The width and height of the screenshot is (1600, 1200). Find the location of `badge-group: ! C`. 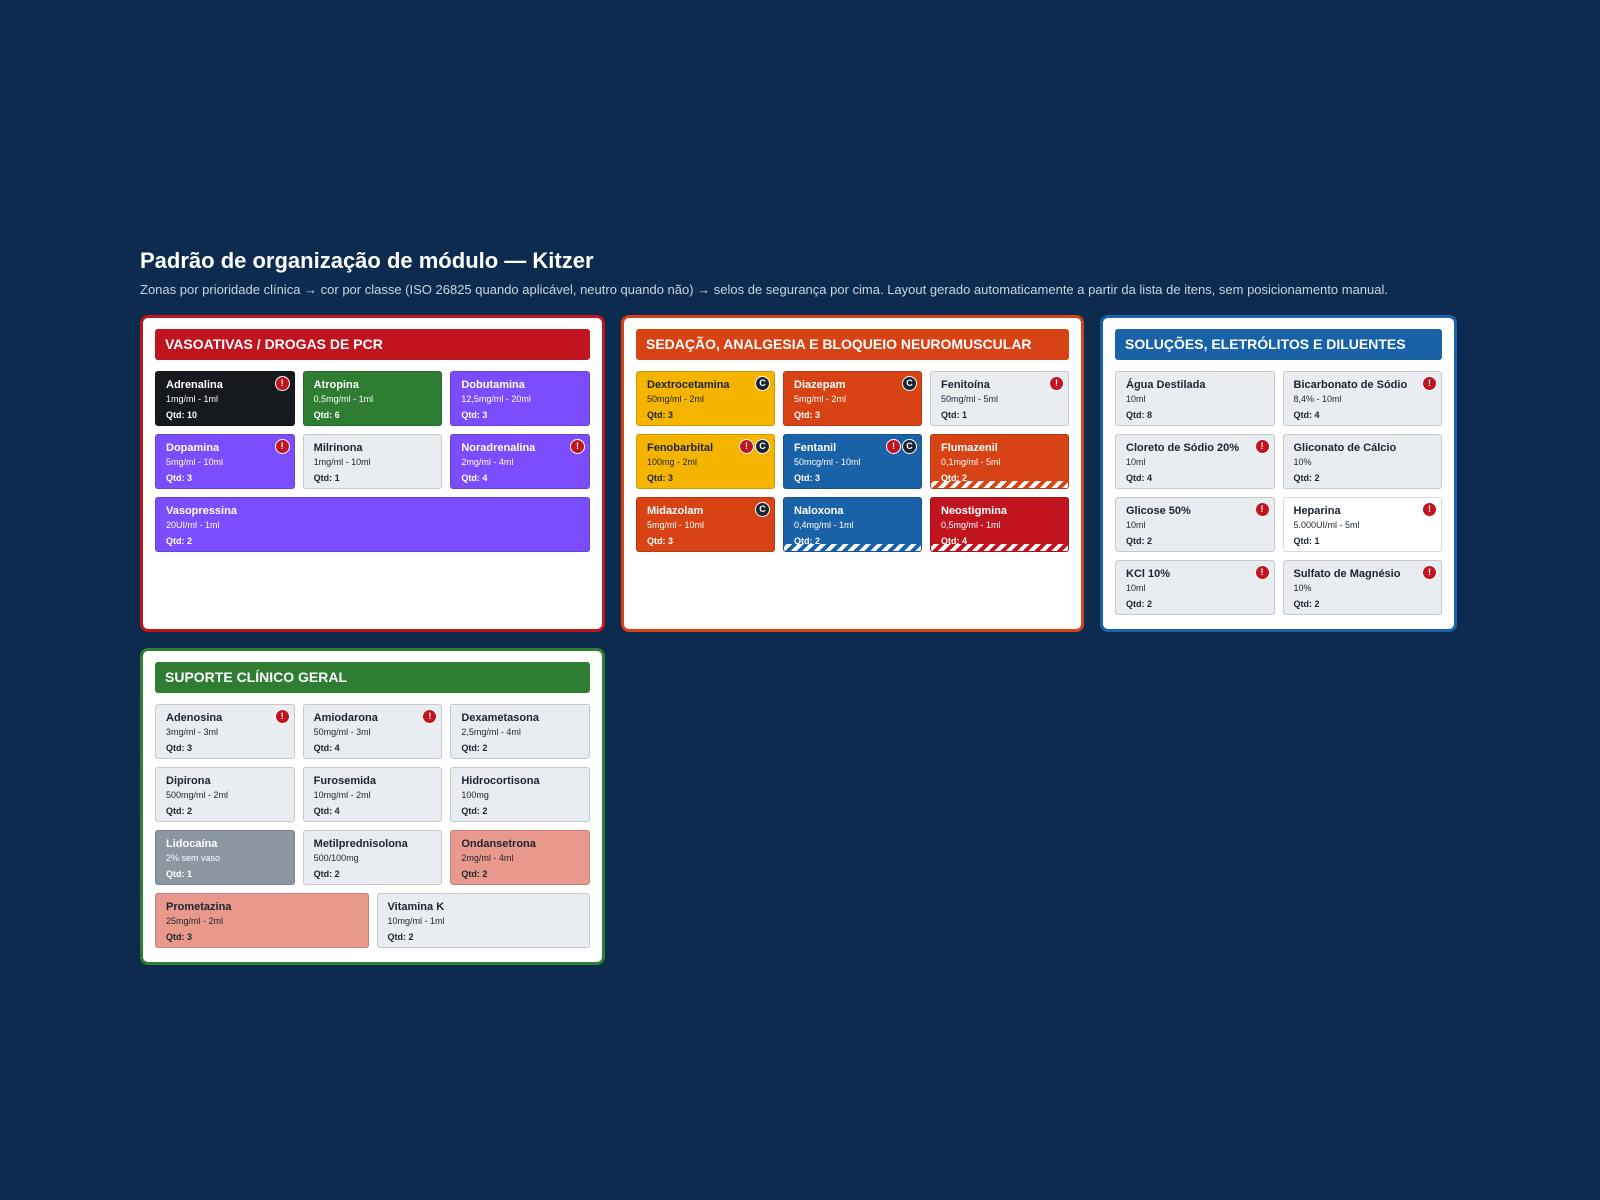

badge-group: ! C is located at coordinates (901, 446).